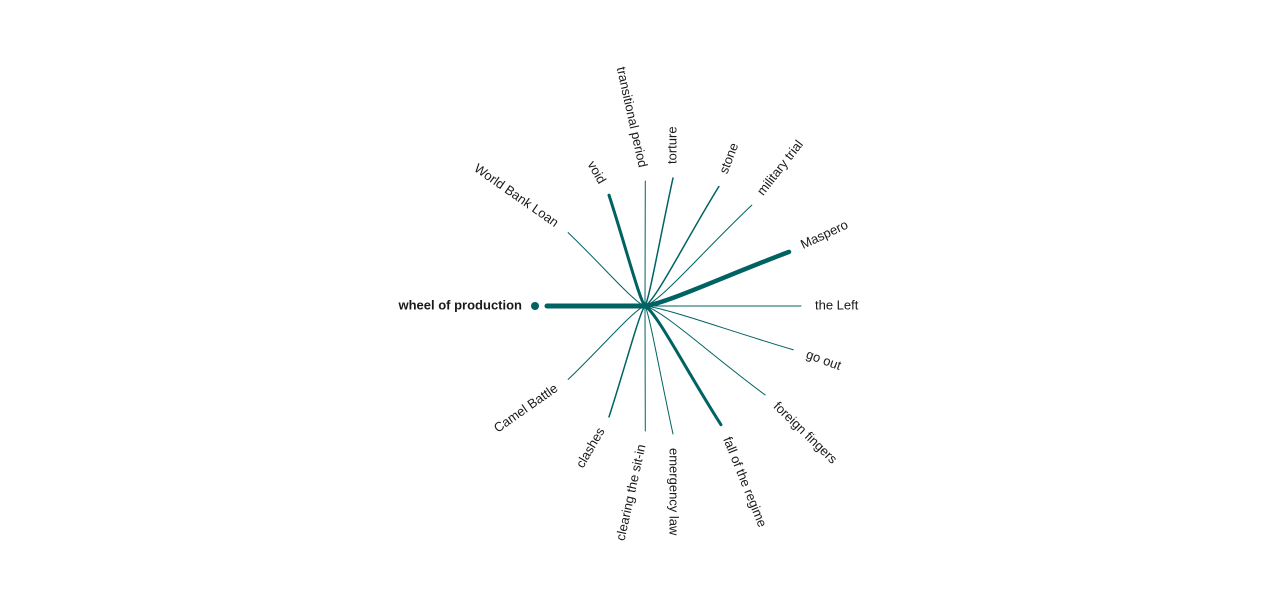 The image size is (1280, 613). I want to click on edge-stone, so click(682, 246).